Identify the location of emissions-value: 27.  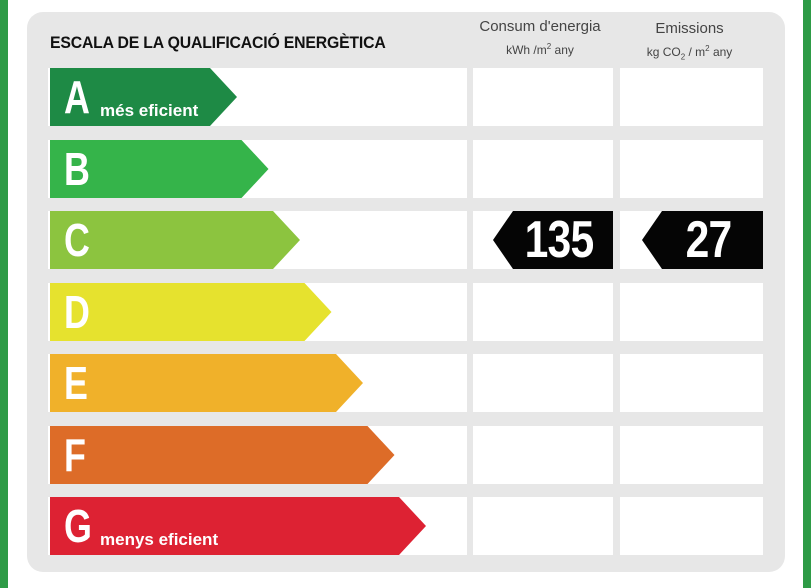
(709, 240).